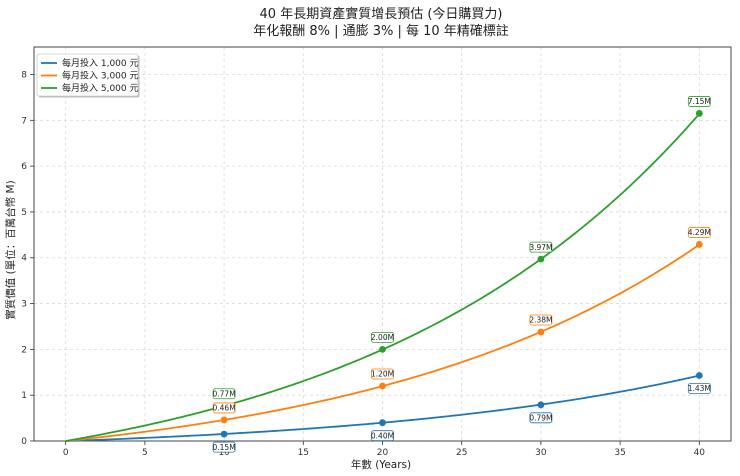 The height and width of the screenshot is (476, 740). Describe the element at coordinates (461, 453) in the screenshot. I see `x-tick-label: 25` at that location.